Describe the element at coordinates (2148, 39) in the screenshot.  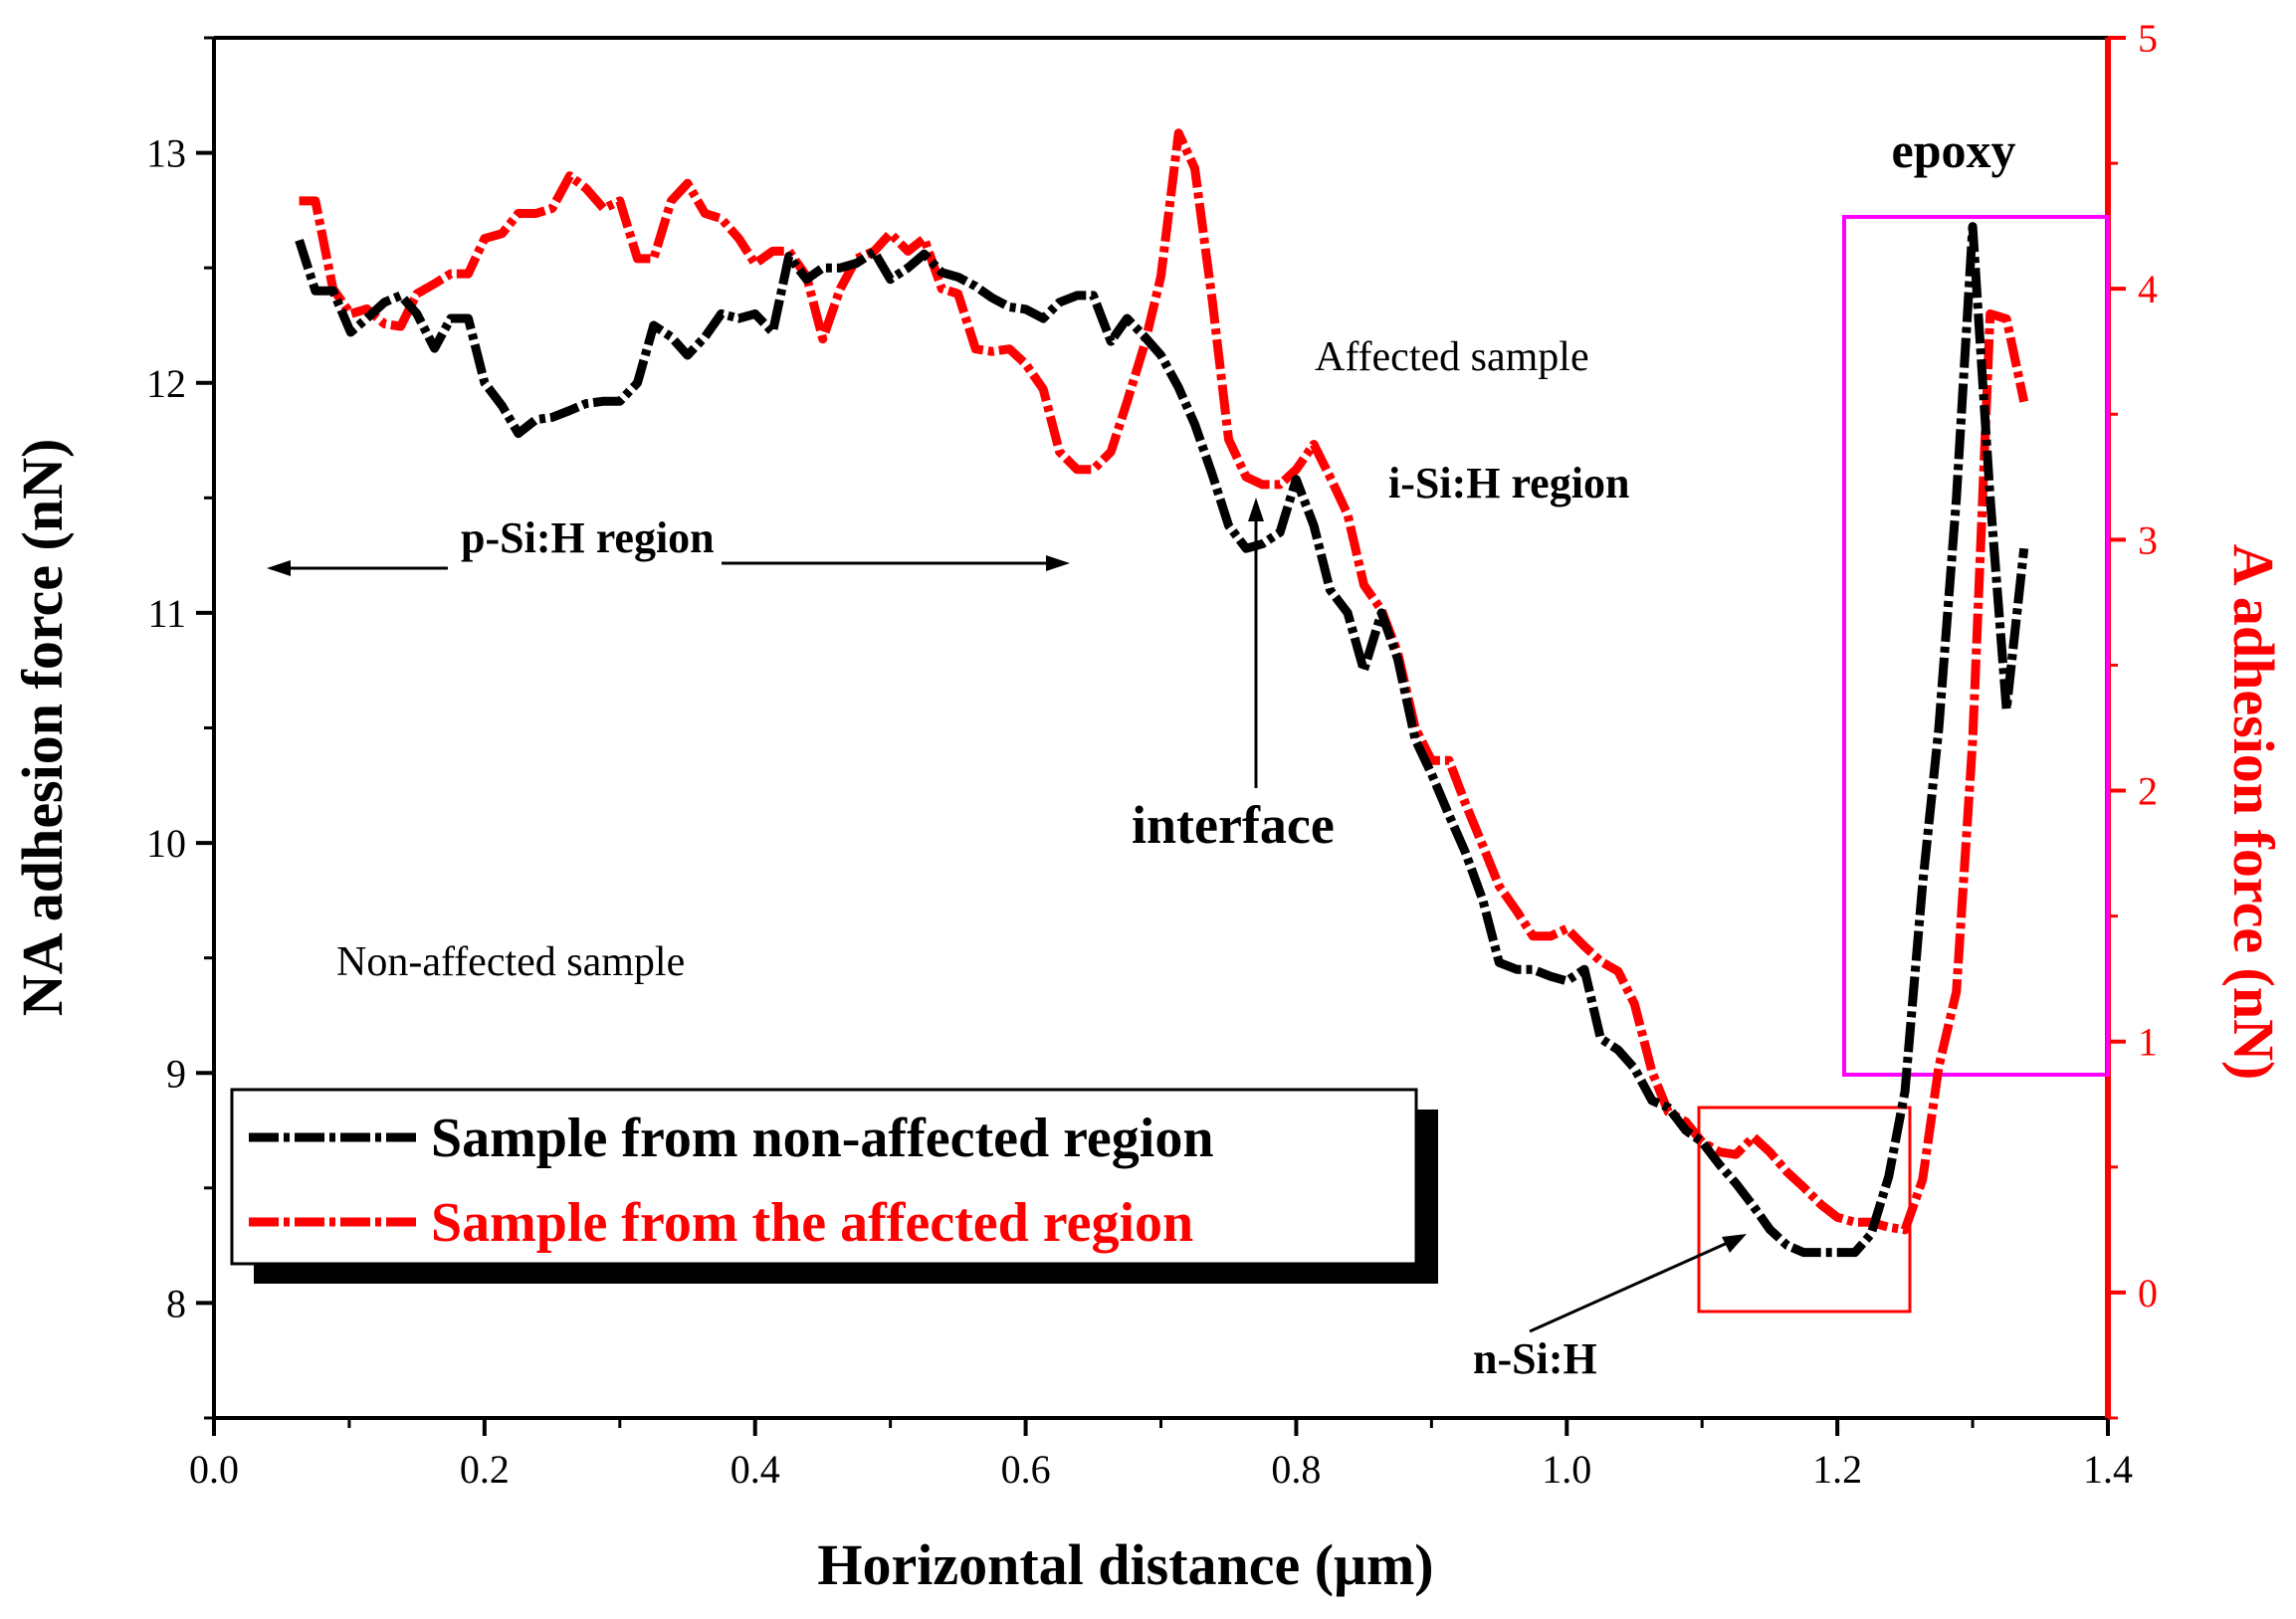
I see `right-y-tick-label: 5` at that location.